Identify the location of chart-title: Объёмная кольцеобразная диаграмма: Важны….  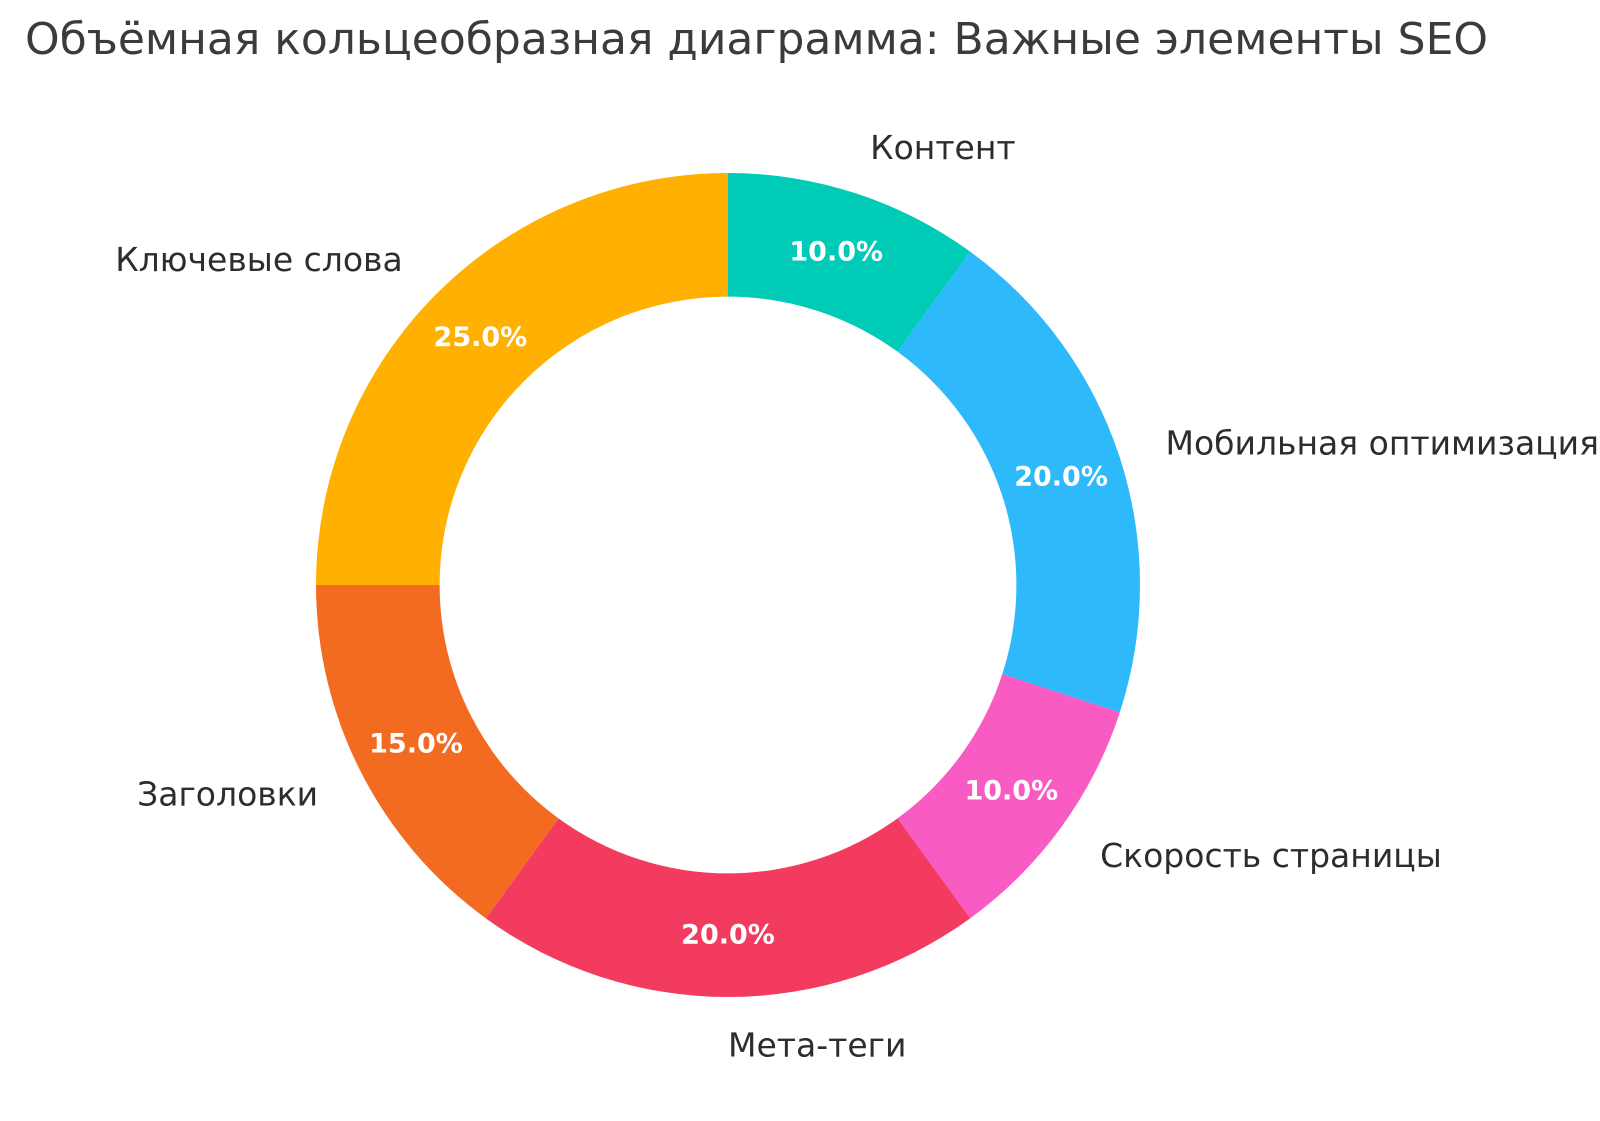
(756, 39).